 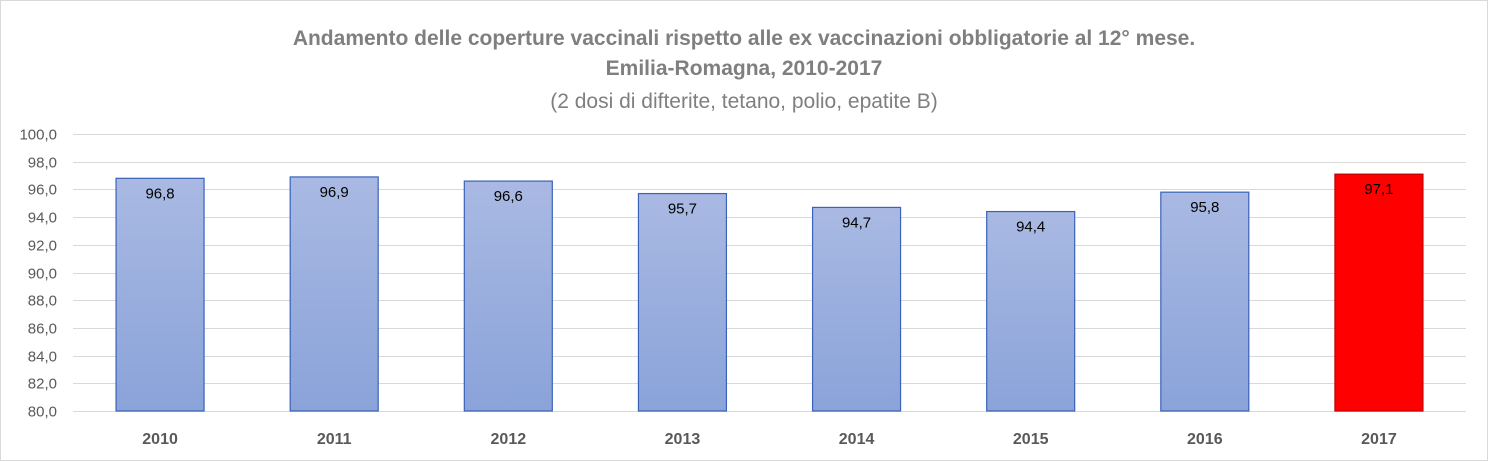 What do you see at coordinates (857, 439) in the screenshot?
I see `x-tick-label-2014: 2014` at bounding box center [857, 439].